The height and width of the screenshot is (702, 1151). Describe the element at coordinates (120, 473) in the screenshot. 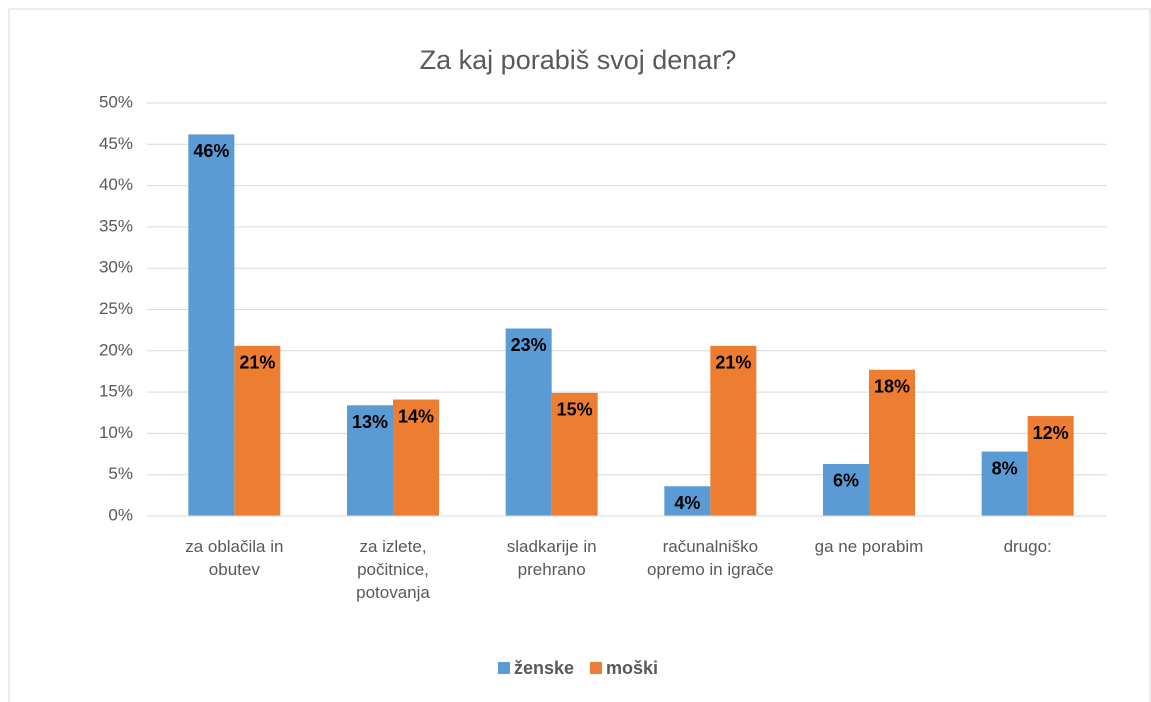

I see `y-tick-label: 5%` at that location.